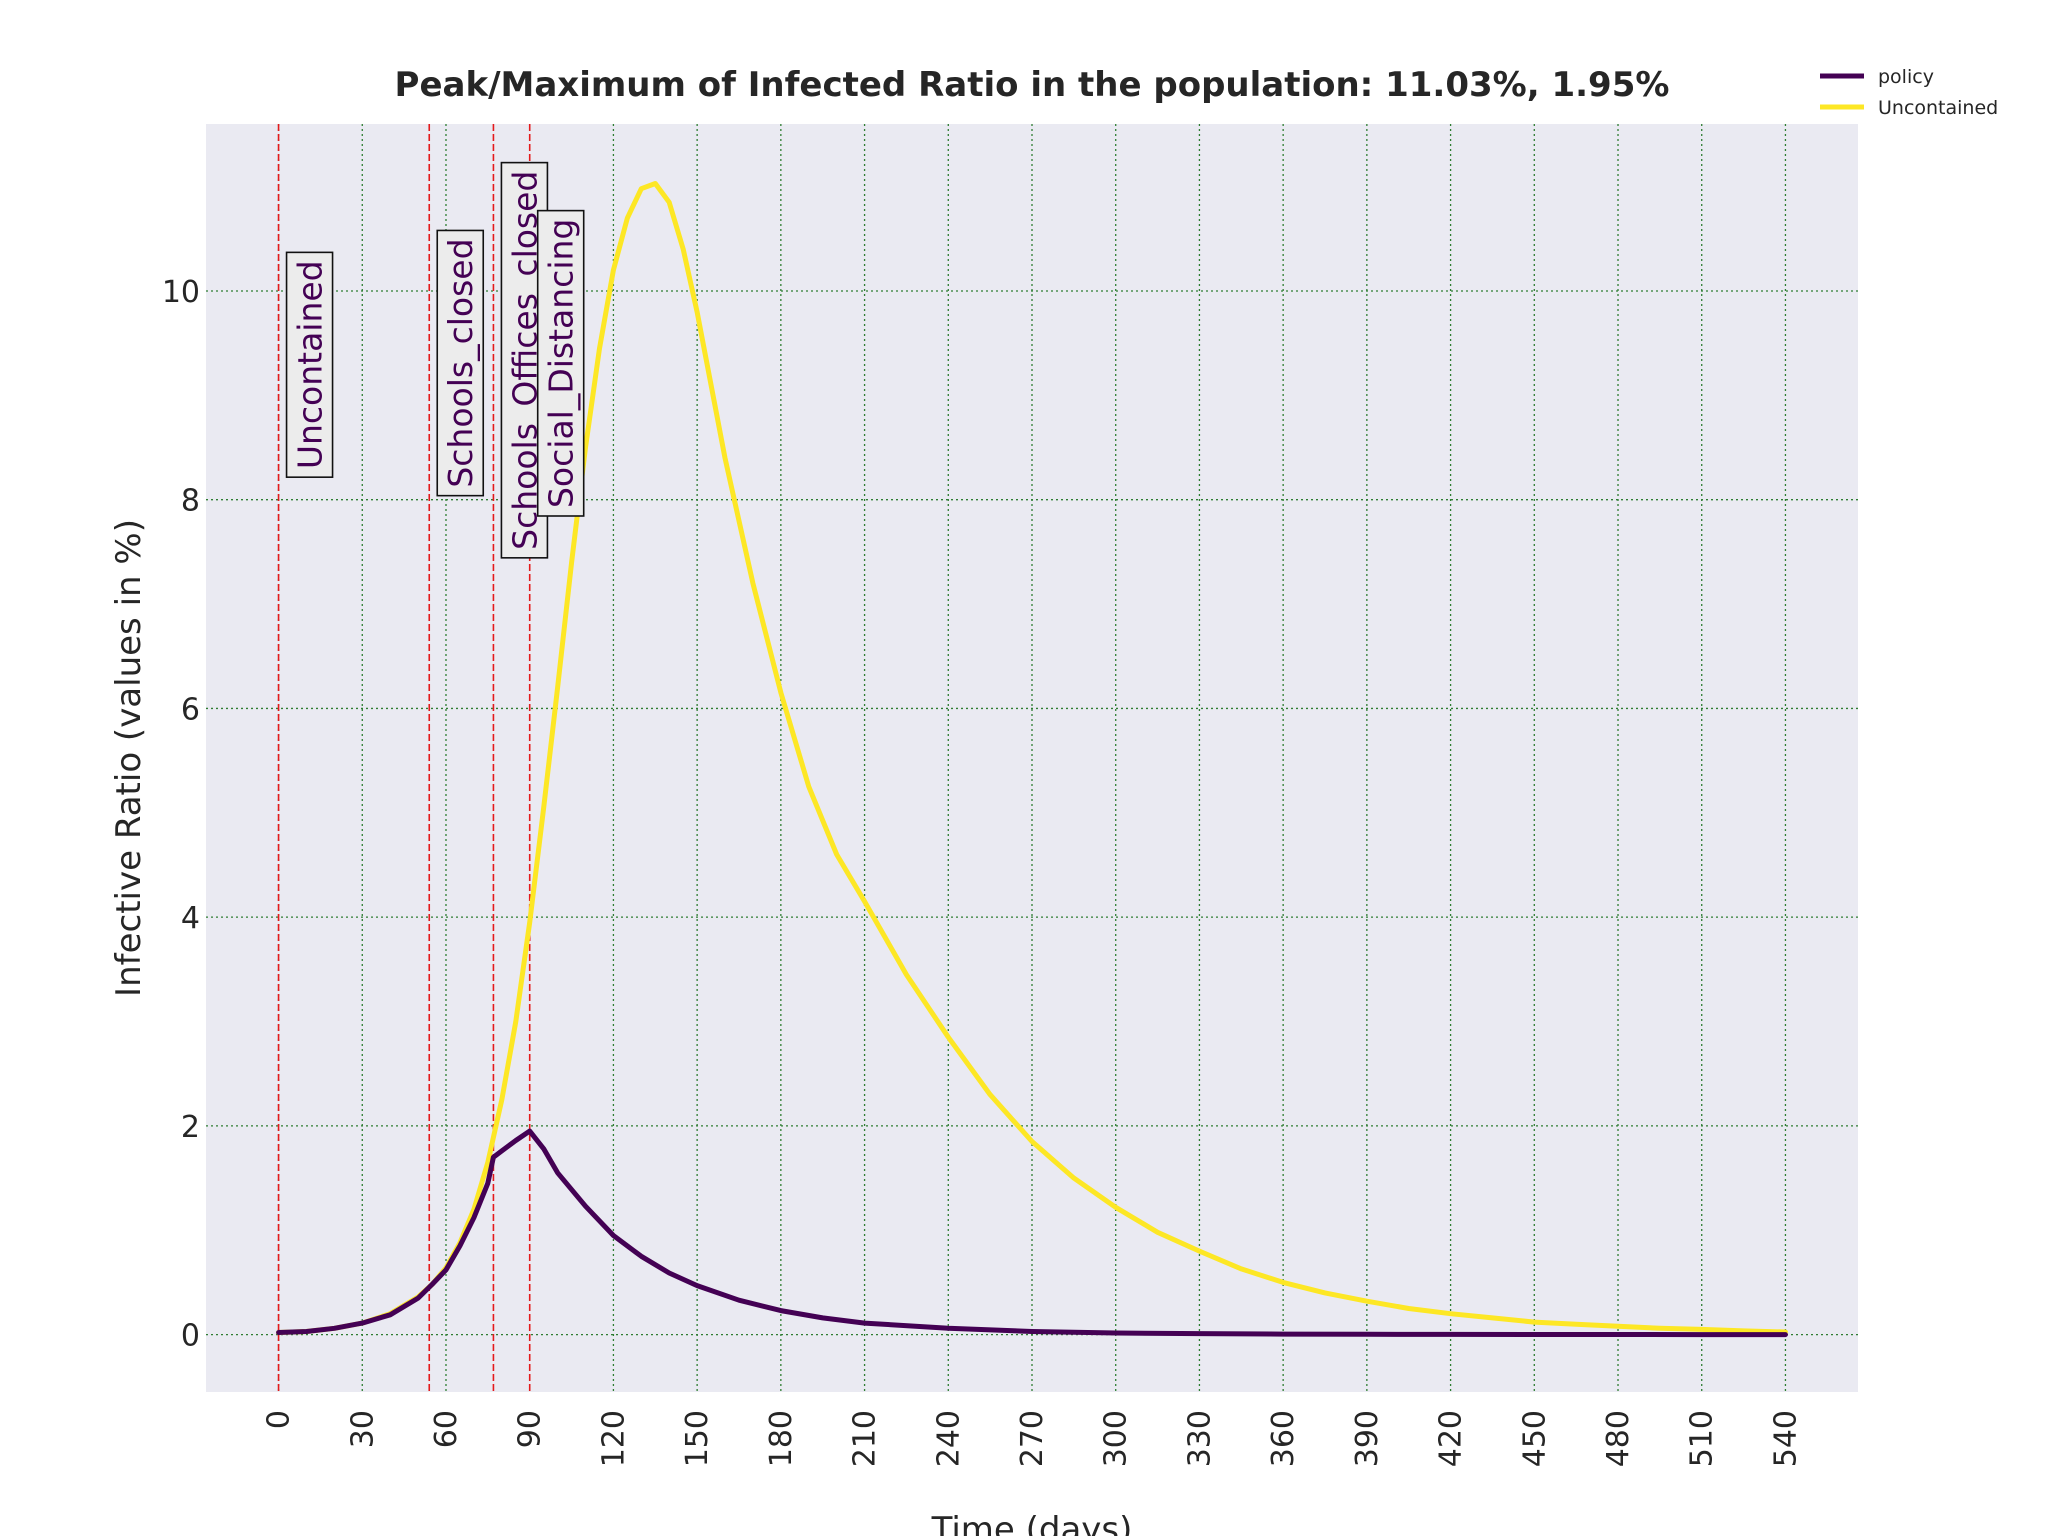 This screenshot has width=2048, height=1536. What do you see at coordinates (1702, 1438) in the screenshot?
I see `x-tick-label: 510` at bounding box center [1702, 1438].